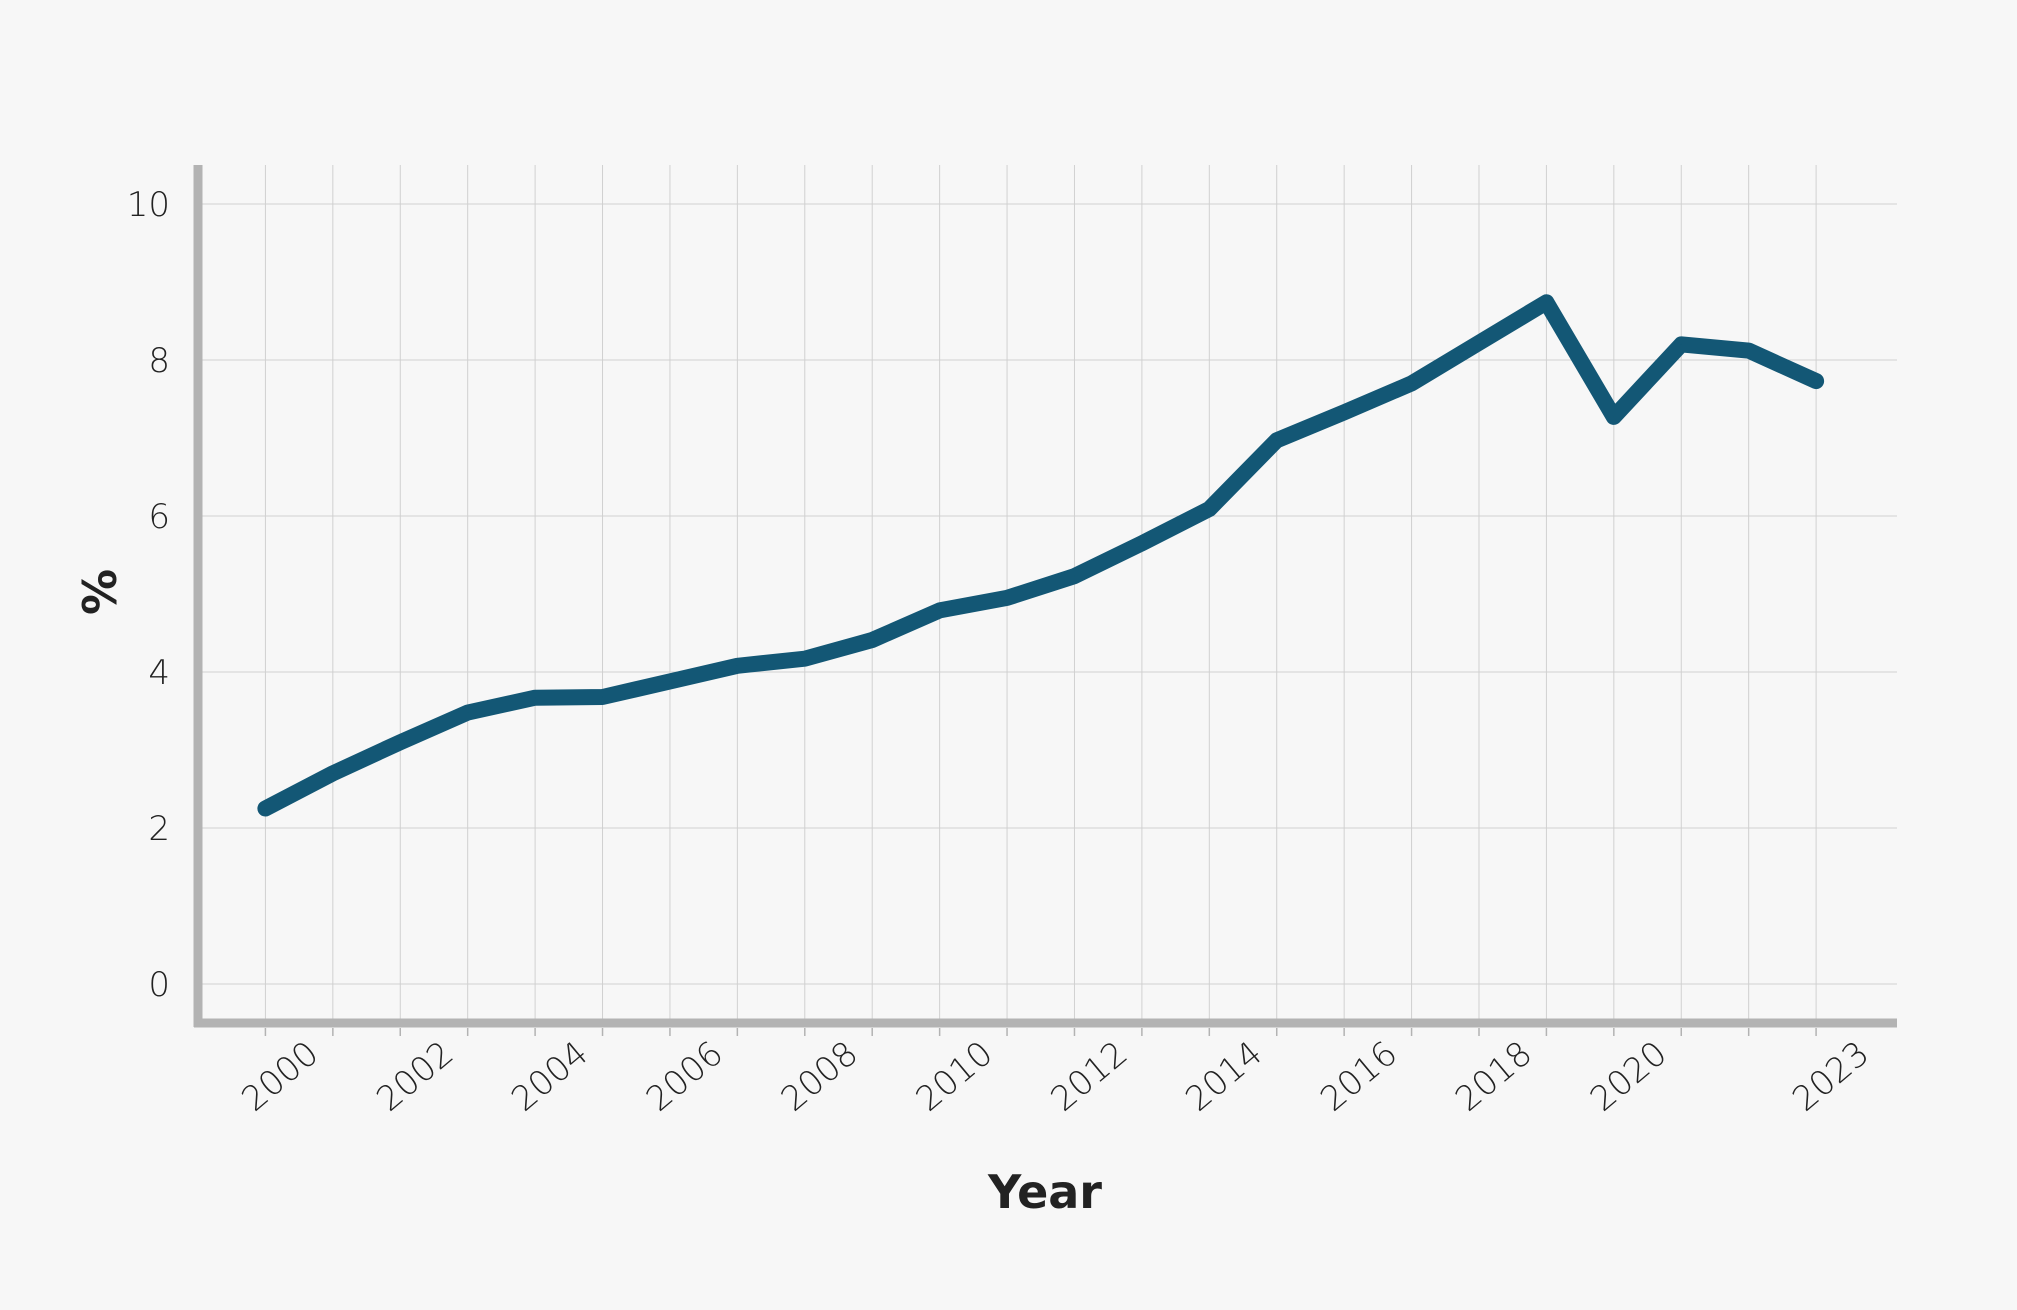 The height and width of the screenshot is (1310, 2017). Describe the element at coordinates (159, 985) in the screenshot. I see `y-tick-label: 0` at that location.